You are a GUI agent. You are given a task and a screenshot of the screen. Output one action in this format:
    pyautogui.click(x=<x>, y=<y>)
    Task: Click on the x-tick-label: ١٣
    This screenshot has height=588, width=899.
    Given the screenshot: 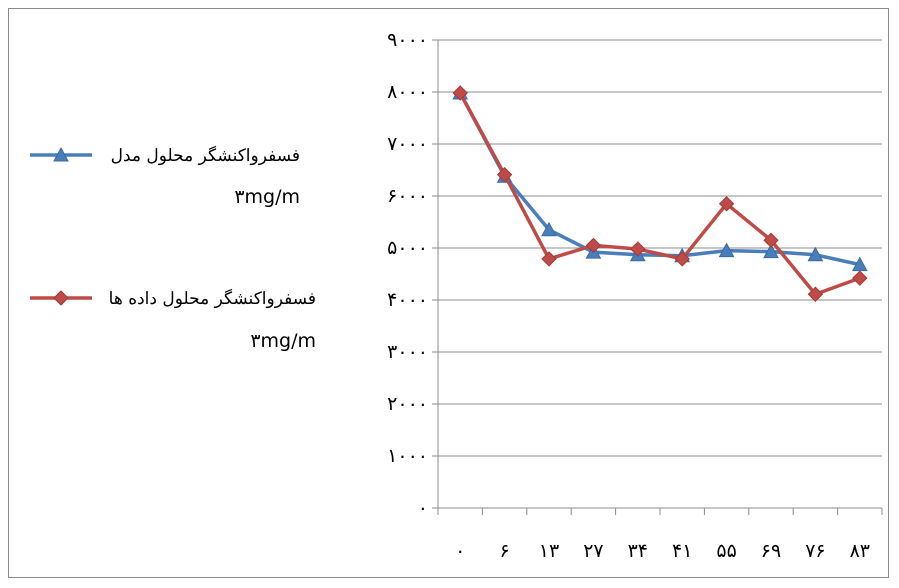 What is the action you would take?
    pyautogui.click(x=549, y=551)
    